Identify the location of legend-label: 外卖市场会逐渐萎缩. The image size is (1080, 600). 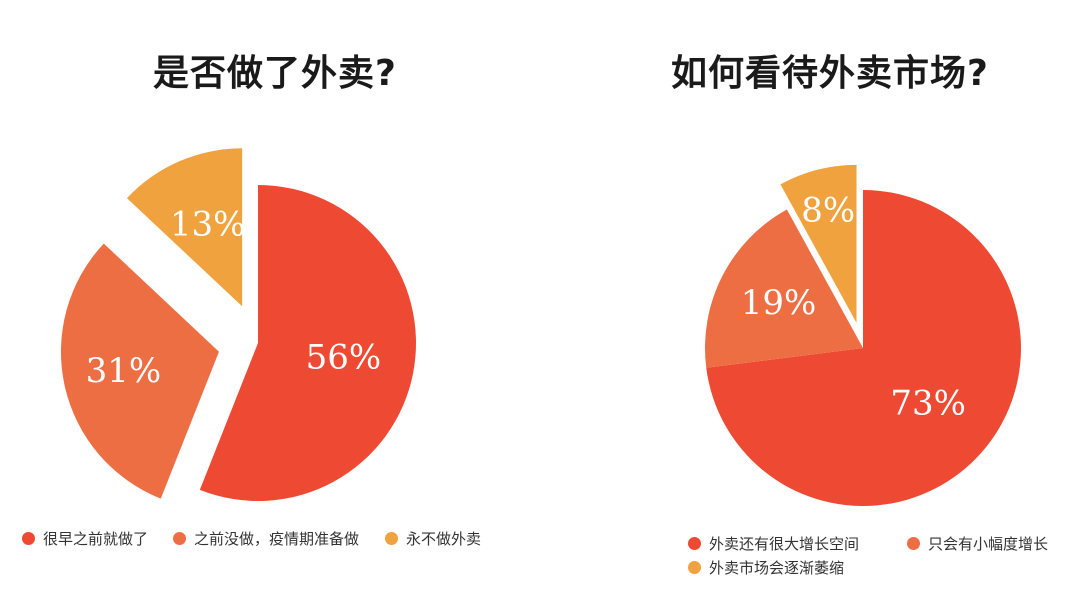
(777, 568).